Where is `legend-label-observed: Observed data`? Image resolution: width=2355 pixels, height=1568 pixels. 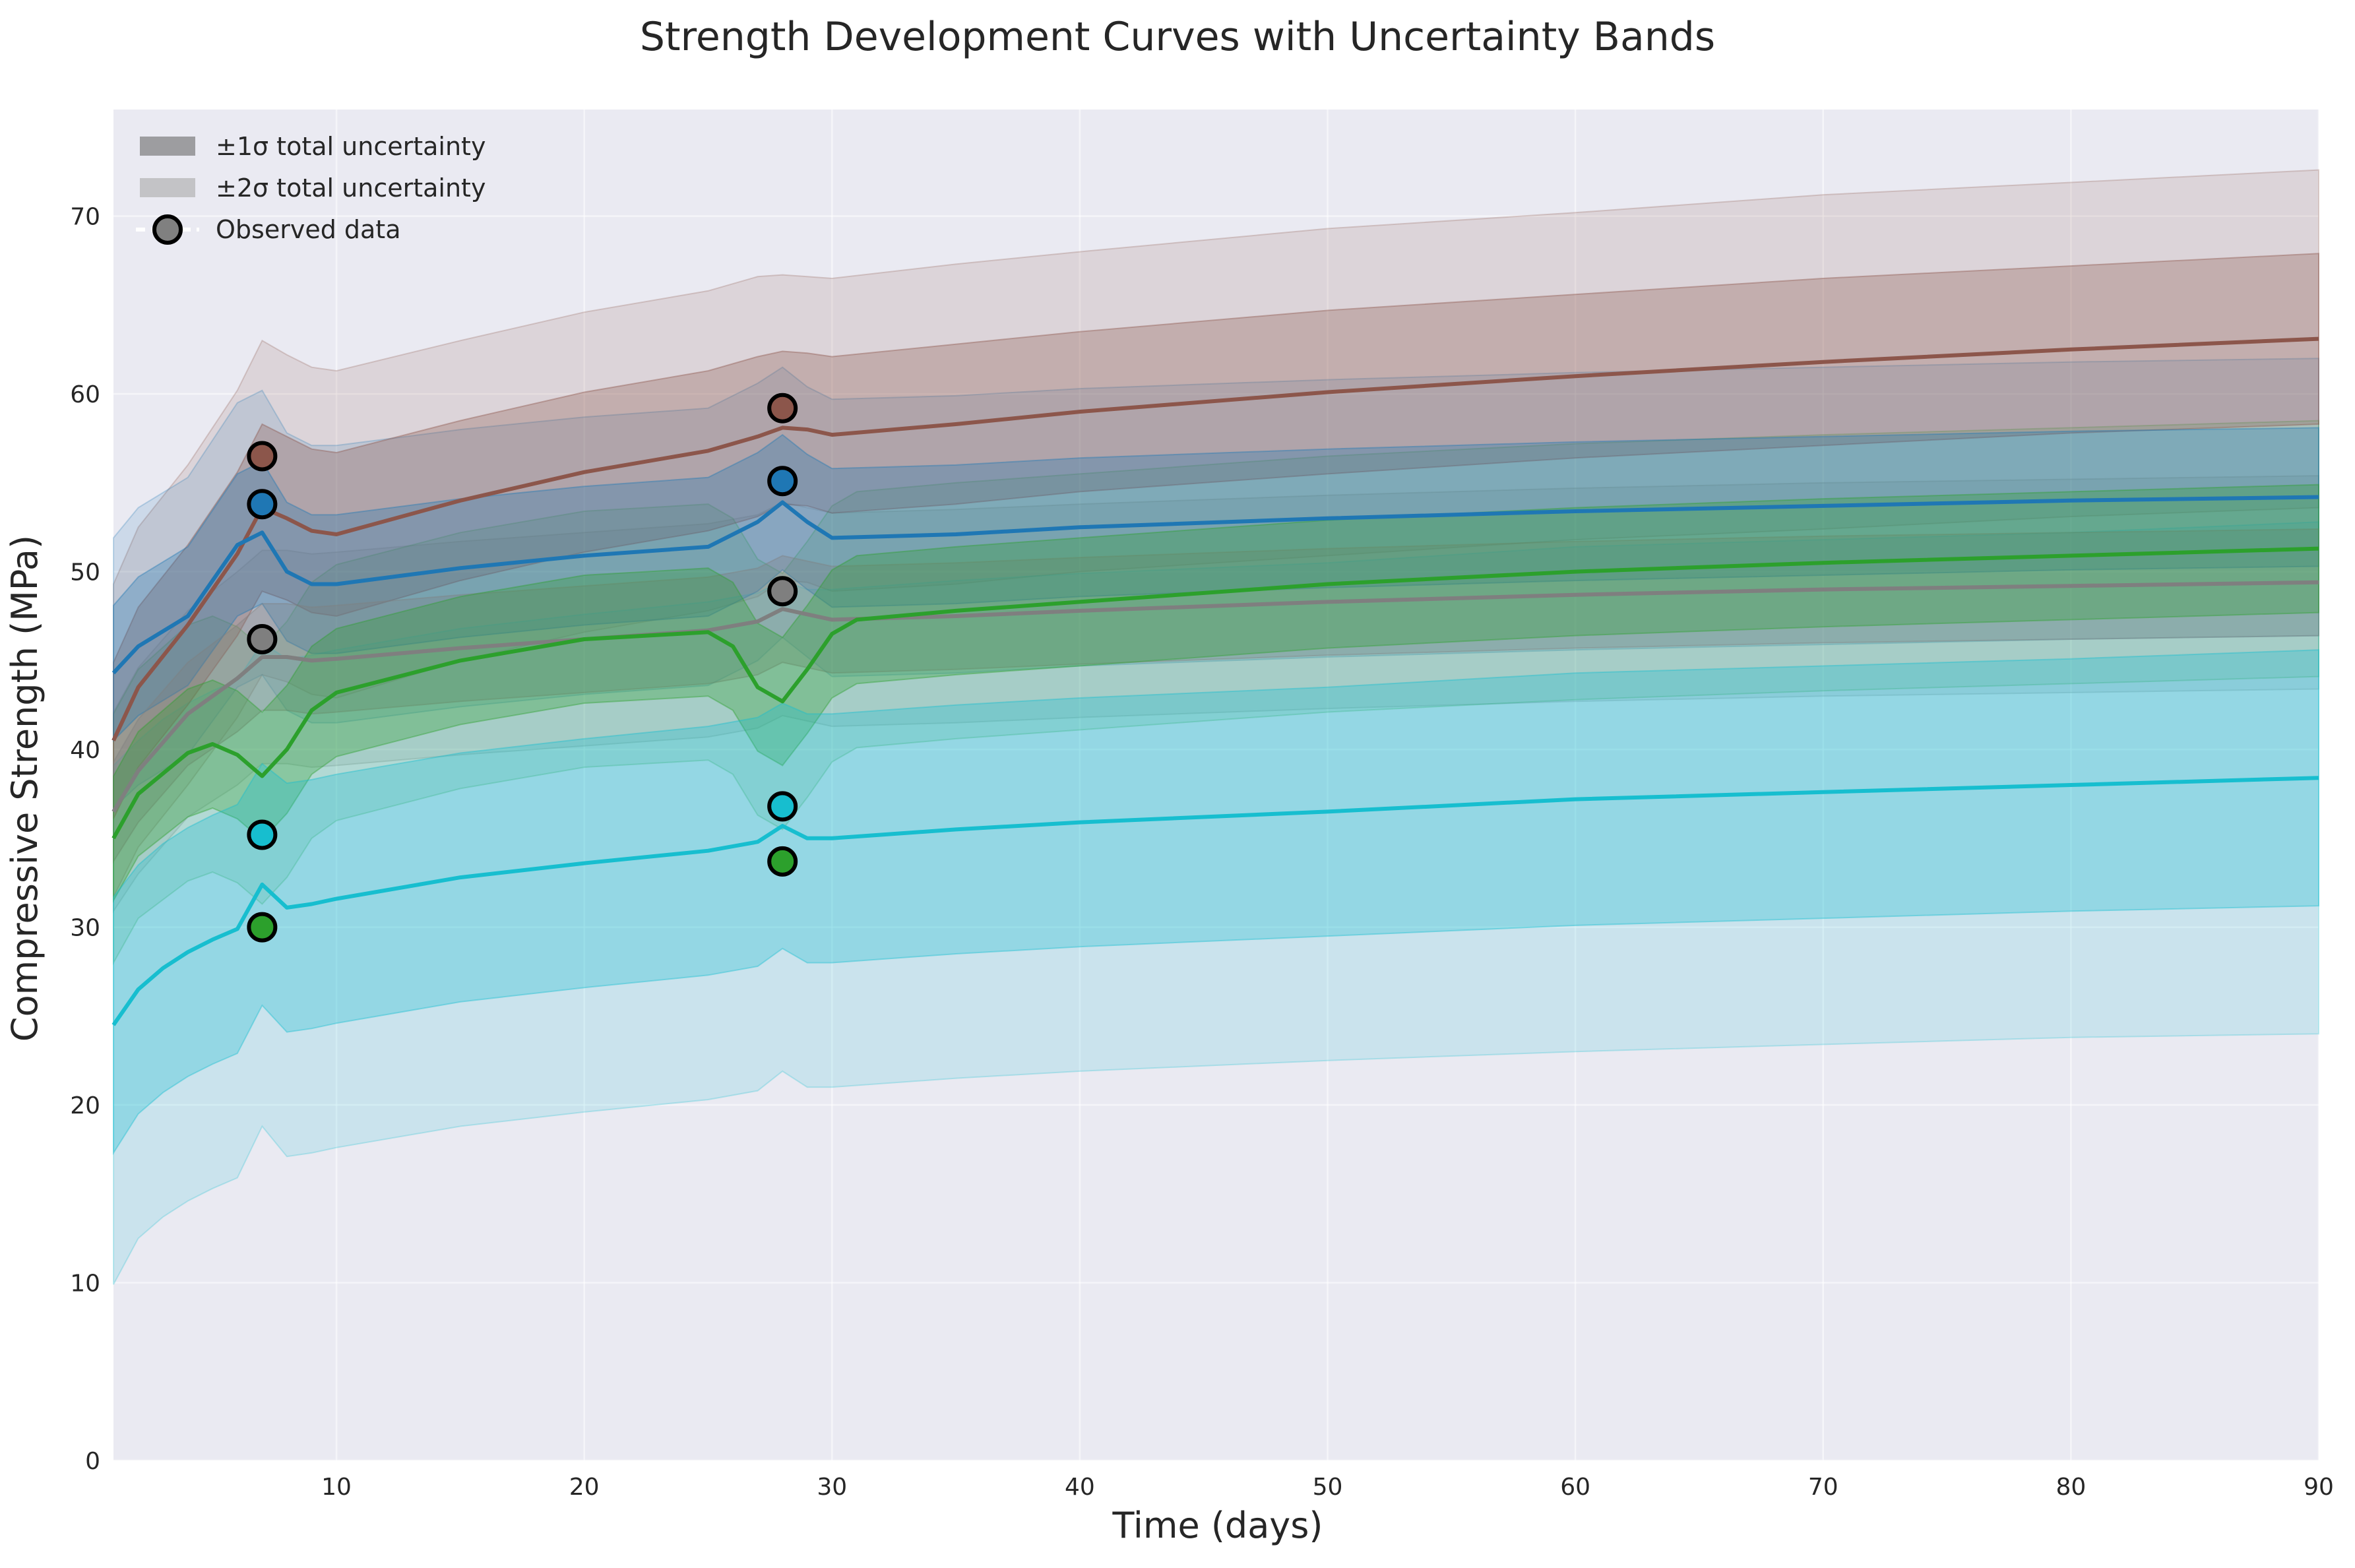 legend-label-observed: Observed data is located at coordinates (308, 229).